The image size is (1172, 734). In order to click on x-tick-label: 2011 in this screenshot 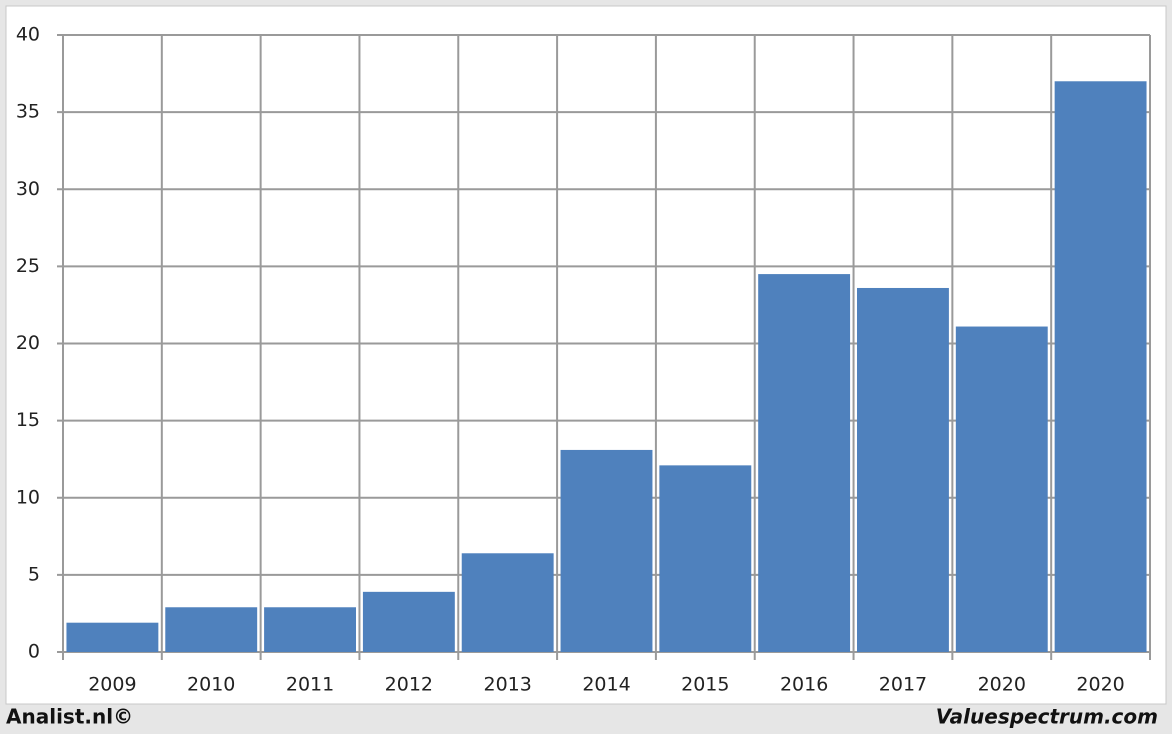, I will do `click(310, 685)`.